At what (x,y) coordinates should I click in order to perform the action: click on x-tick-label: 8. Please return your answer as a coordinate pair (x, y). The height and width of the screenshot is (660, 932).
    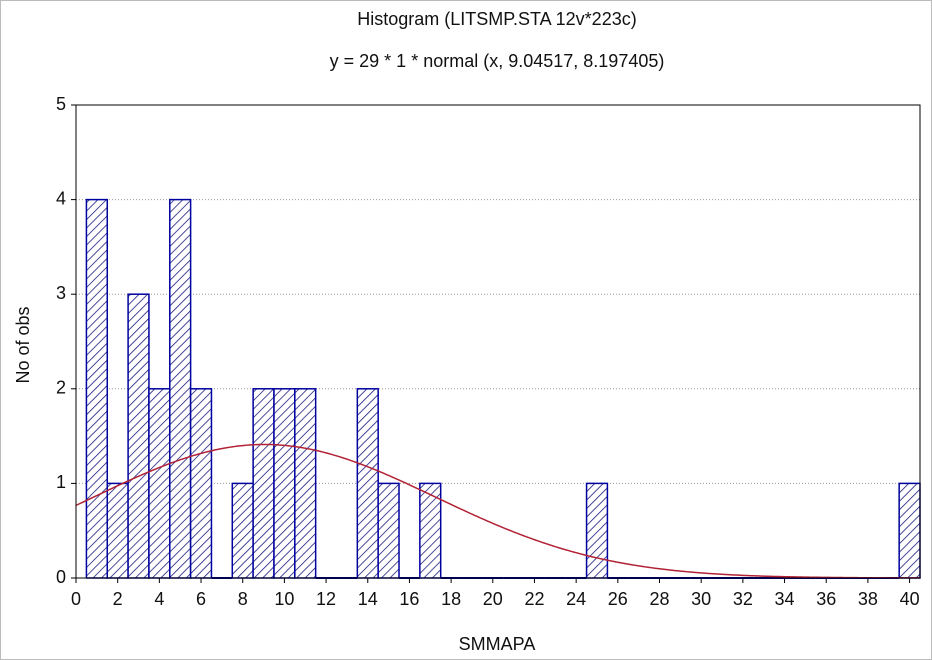
    Looking at the image, I should click on (243, 599).